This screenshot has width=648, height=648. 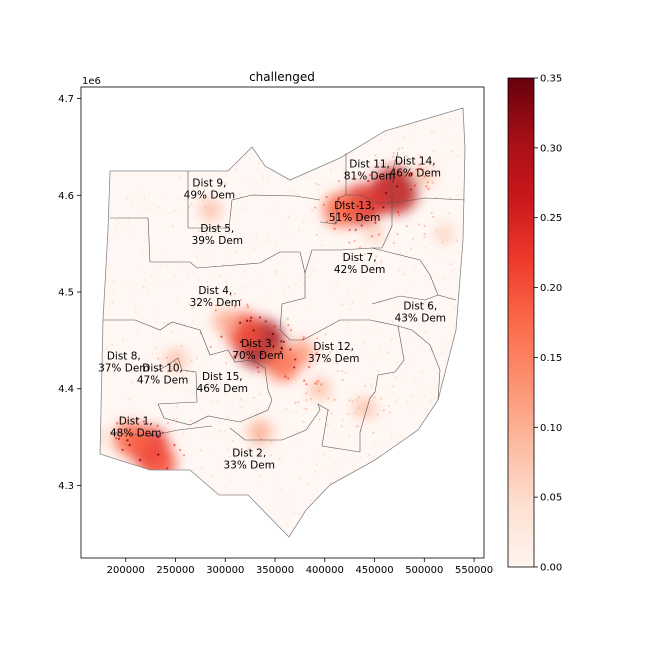 I want to click on district-label: Dist 11, 81% Dem, so click(x=369, y=170).